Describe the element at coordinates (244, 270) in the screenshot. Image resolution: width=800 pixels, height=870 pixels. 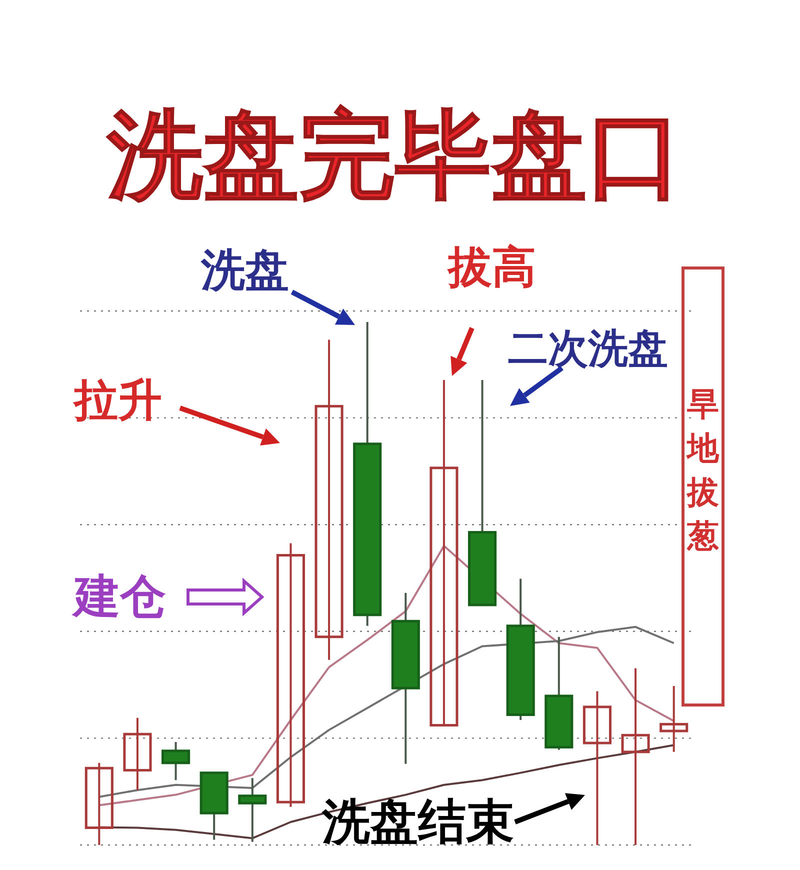
I see `text: 洗盘` at that location.